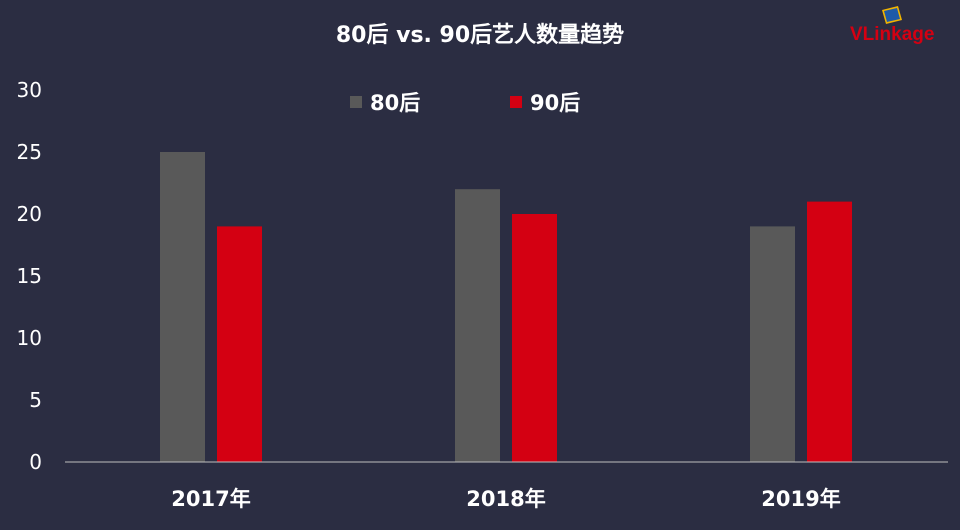 The height and width of the screenshot is (530, 960). What do you see at coordinates (892, 15) in the screenshot?
I see `logo-mark-icon` at bounding box center [892, 15].